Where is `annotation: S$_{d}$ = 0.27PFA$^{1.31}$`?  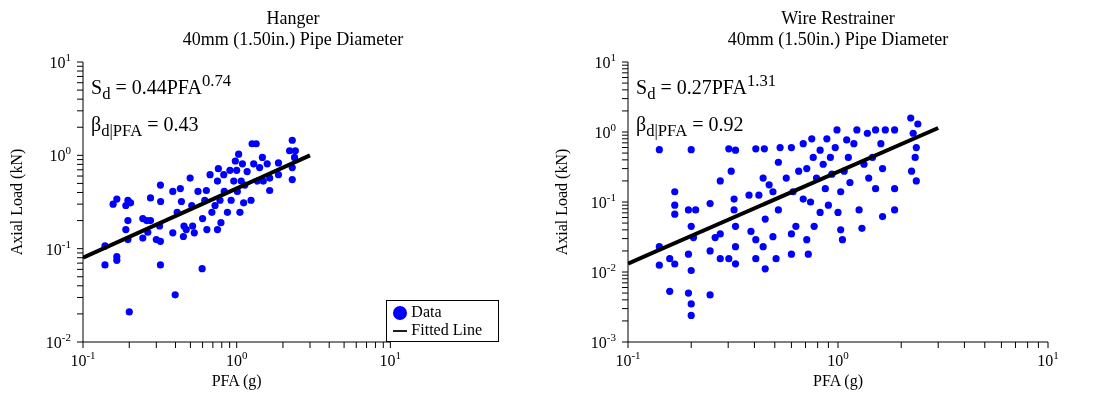
annotation: S$_{d}$ = 0.27PFA$^{1.31}$ is located at coordinates (706, 87).